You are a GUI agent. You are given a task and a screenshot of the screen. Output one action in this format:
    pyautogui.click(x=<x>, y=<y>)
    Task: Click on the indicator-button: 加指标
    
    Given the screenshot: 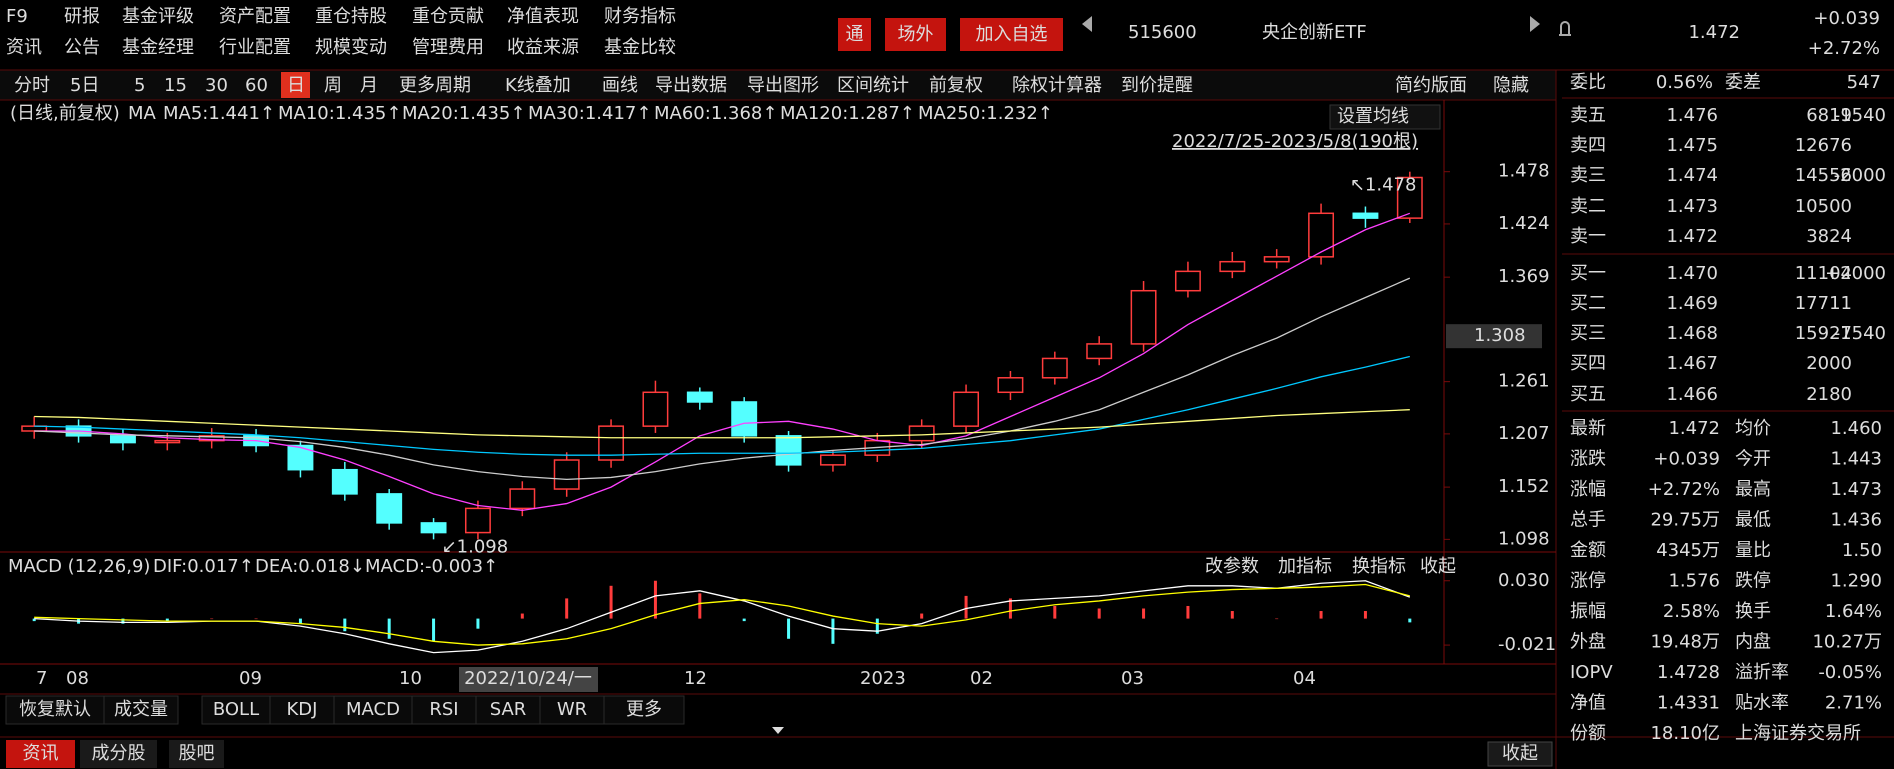 What is the action you would take?
    pyautogui.click(x=1305, y=566)
    